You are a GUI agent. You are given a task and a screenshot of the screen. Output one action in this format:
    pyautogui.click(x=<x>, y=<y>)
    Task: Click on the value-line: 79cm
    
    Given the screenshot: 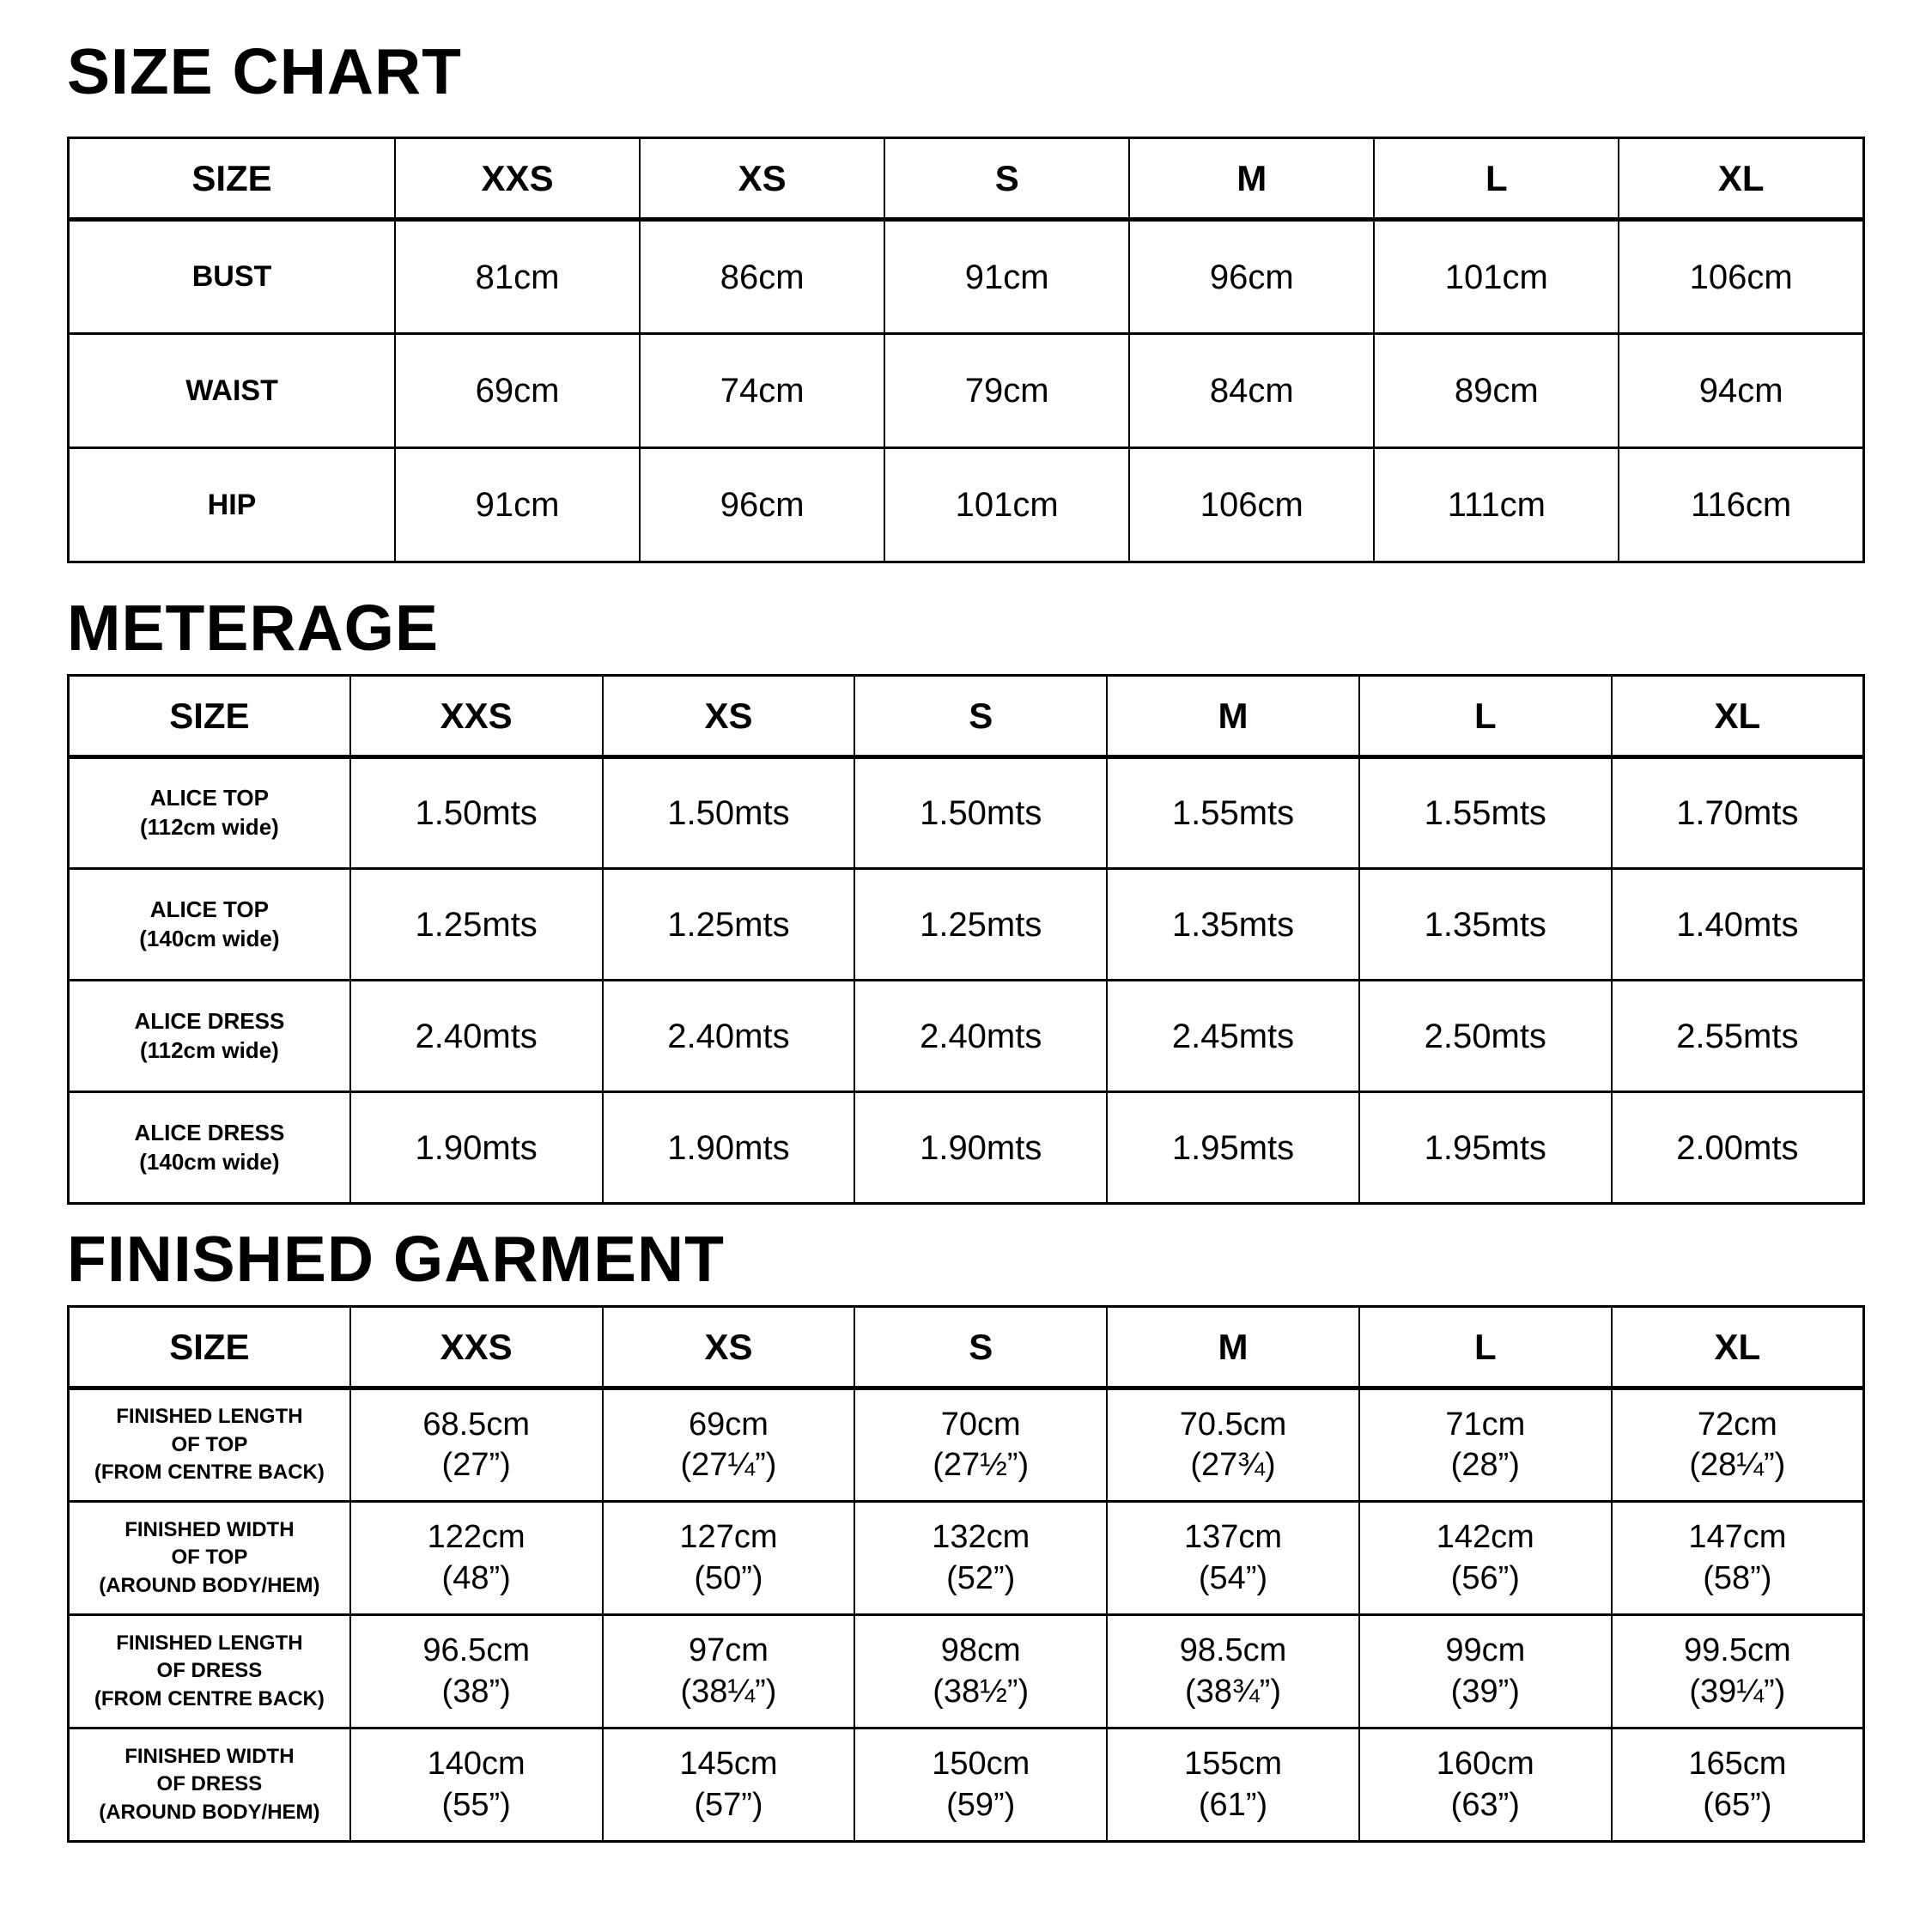 What is the action you would take?
    pyautogui.click(x=1006, y=391)
    